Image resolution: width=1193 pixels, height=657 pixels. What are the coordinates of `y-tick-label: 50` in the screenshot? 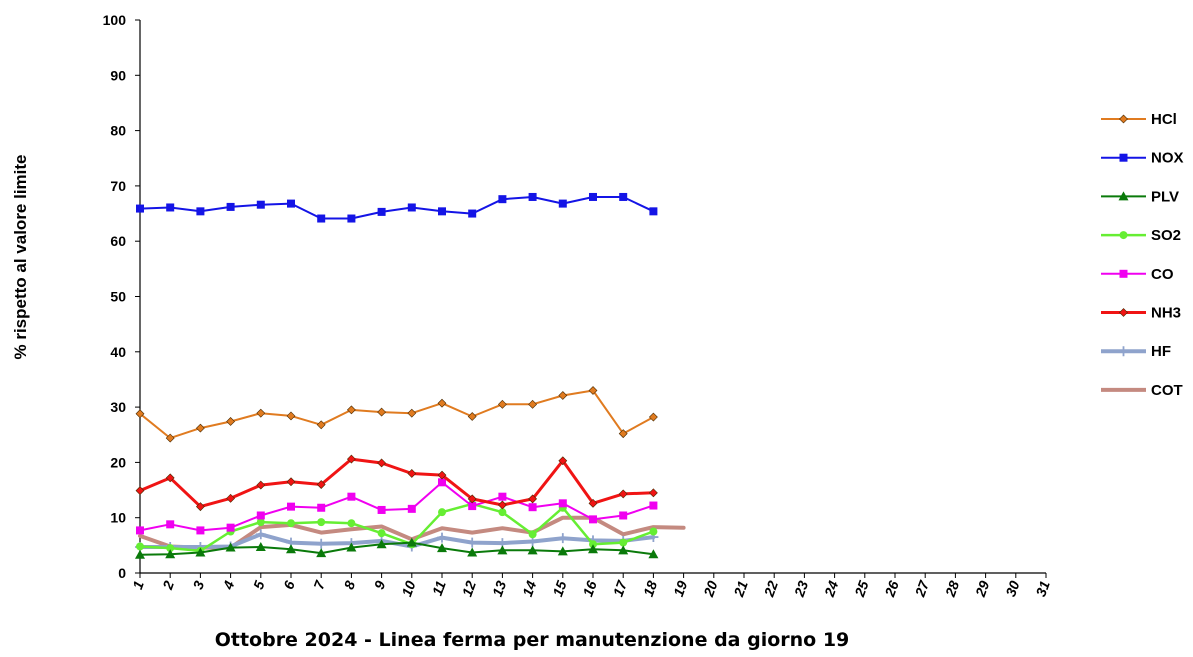 It's located at (118, 297).